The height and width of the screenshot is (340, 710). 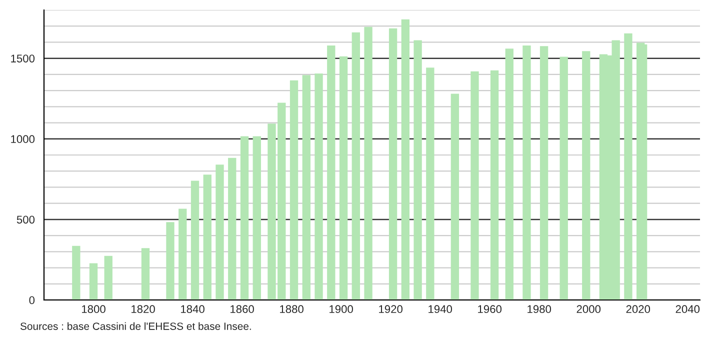 What do you see at coordinates (588, 309) in the screenshot?
I see `x-tick-label: 2000` at bounding box center [588, 309].